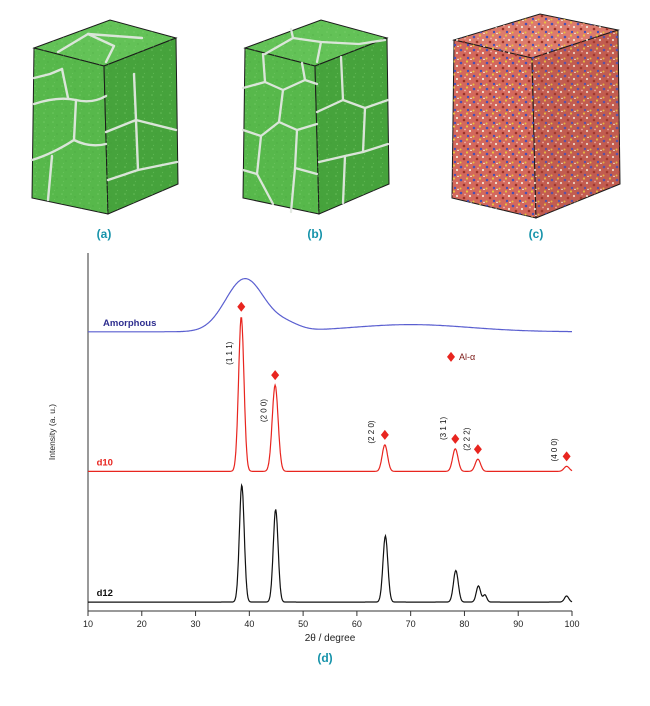 This screenshot has width=650, height=706. I want to click on series-label-d12: d12, so click(105, 593).